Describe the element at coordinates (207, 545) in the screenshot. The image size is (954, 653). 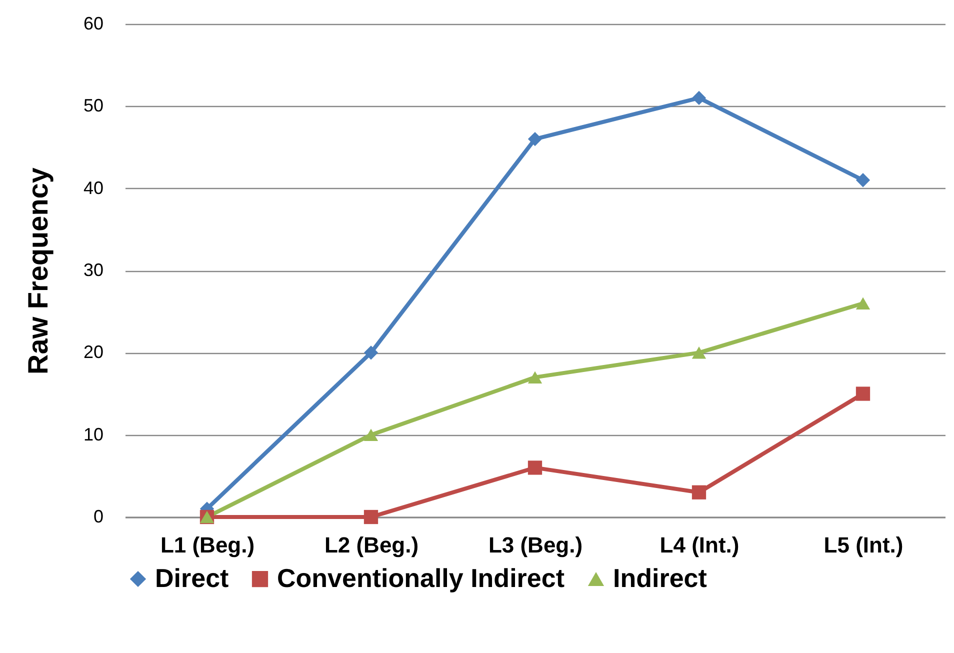
I see `x-tick-label: L1 (Beg.)` at that location.